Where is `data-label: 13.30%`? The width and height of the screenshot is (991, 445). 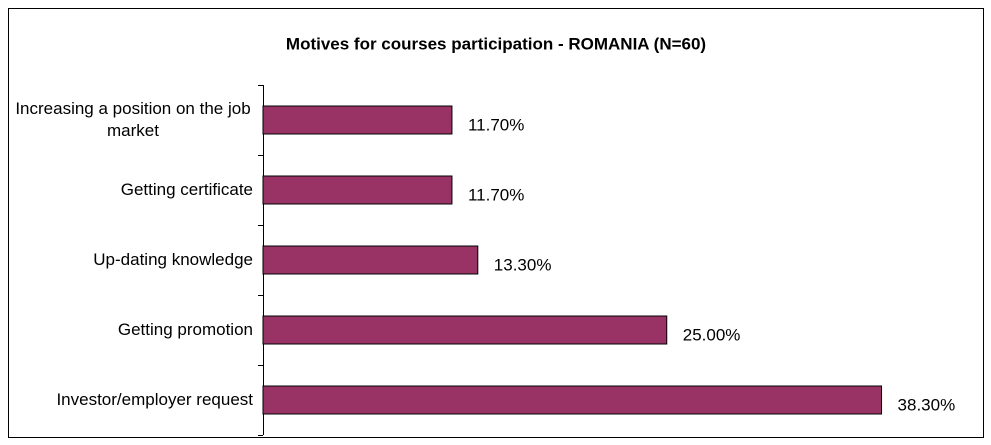 data-label: 13.30% is located at coordinates (523, 264).